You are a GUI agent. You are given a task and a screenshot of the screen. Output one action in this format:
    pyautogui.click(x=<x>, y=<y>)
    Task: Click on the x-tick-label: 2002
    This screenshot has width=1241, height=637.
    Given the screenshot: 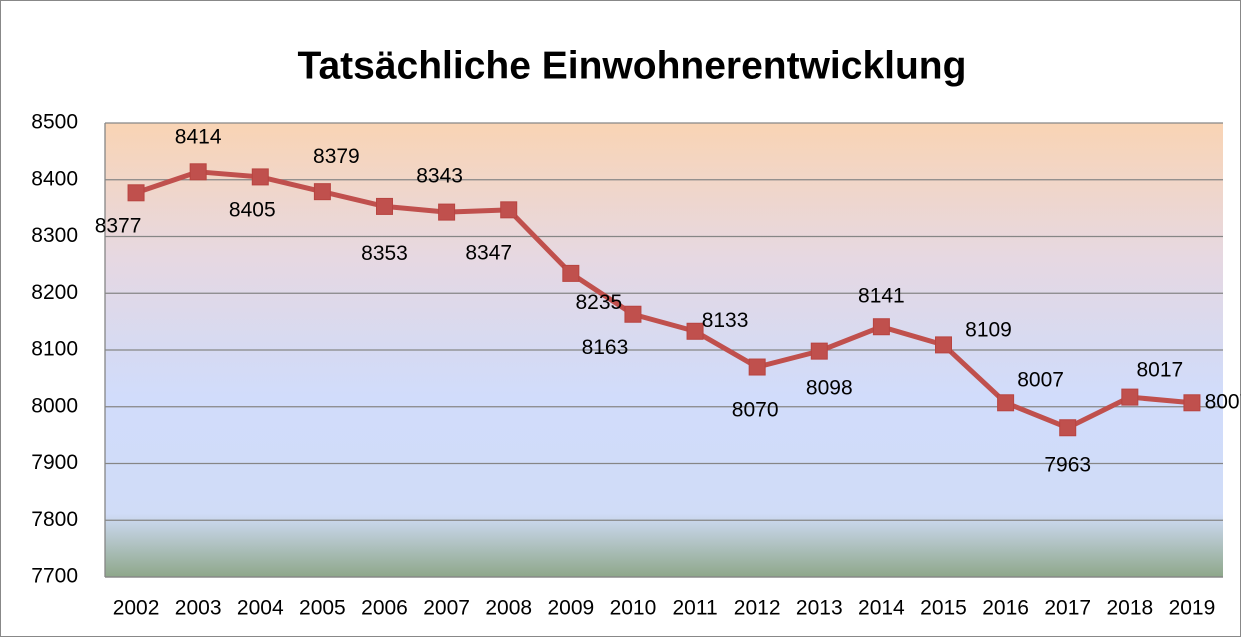 What is the action you would take?
    pyautogui.click(x=136, y=608)
    